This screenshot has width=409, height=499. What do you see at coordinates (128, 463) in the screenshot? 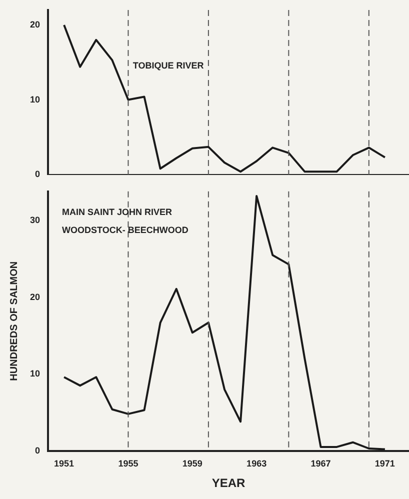
I see `x-tick-label: 1955` at bounding box center [128, 463].